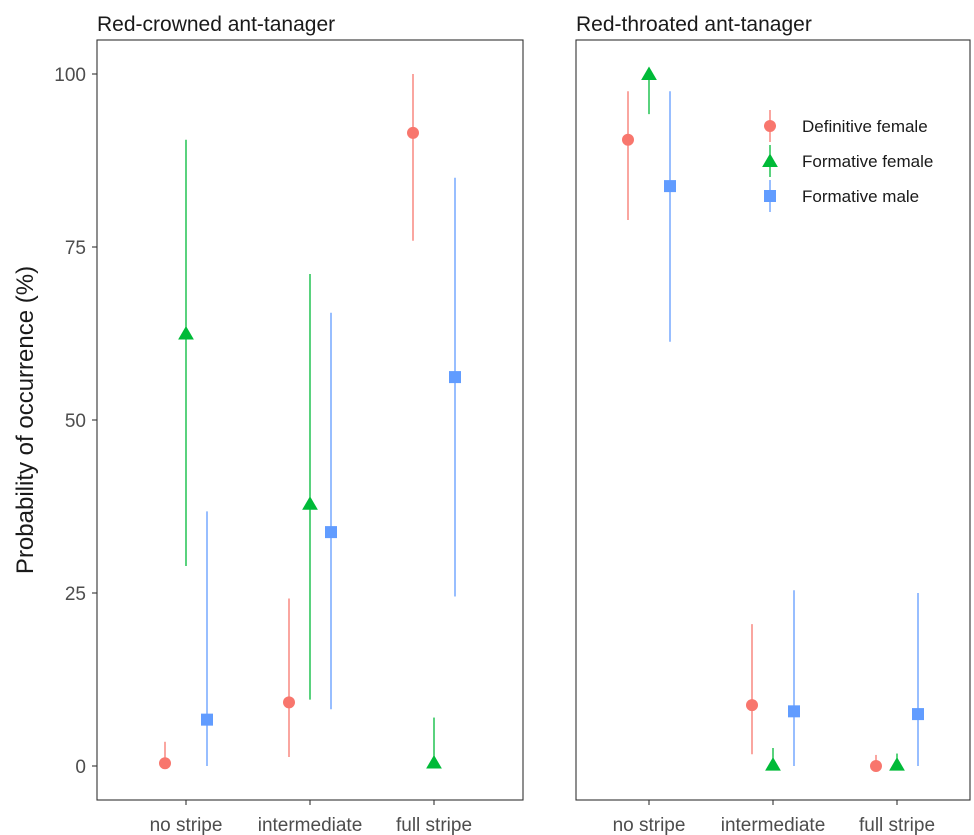  Describe the element at coordinates (80, 767) in the screenshot. I see `y-tick-label: 0` at that location.